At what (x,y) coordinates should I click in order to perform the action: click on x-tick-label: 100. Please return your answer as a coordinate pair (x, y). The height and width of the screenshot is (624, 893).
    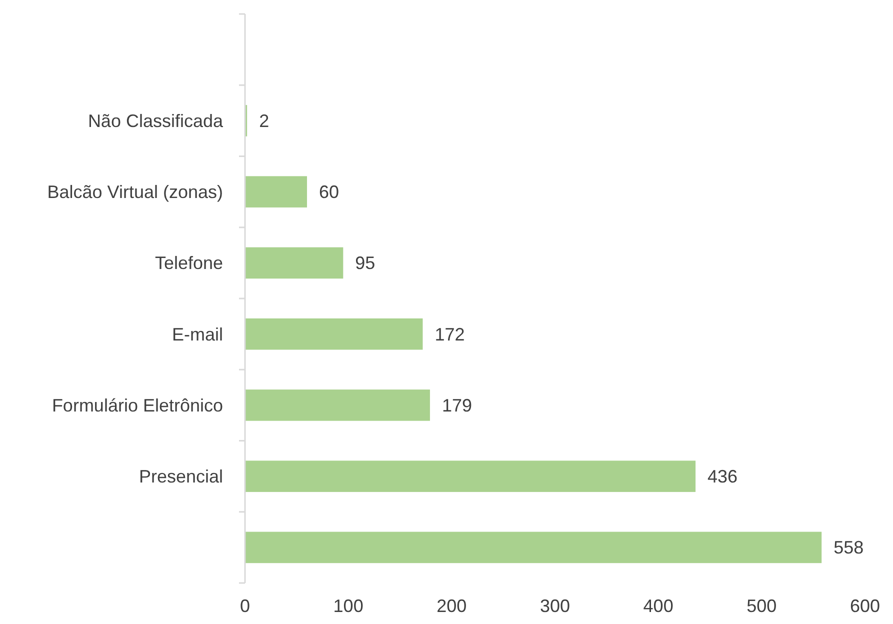
    Looking at the image, I should click on (348, 606).